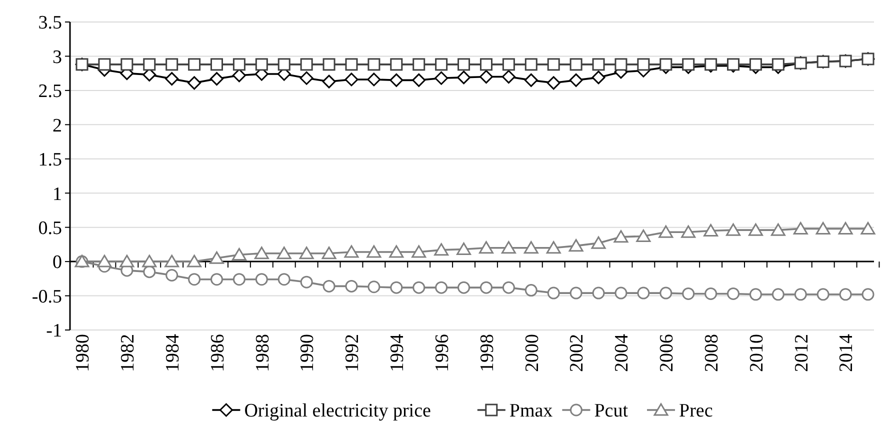 The width and height of the screenshot is (894, 432). I want to click on x-tick-label: 1992, so click(353, 353).